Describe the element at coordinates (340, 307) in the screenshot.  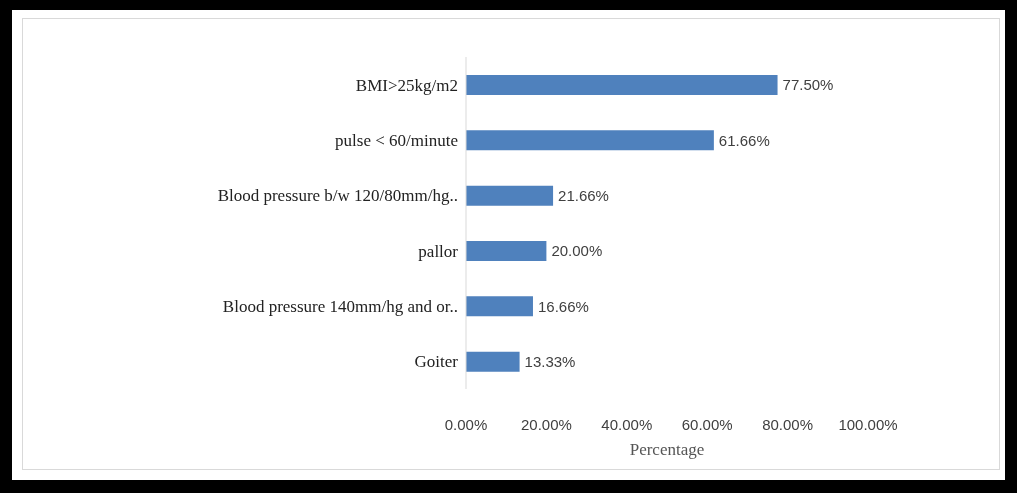
I see `y-tick-label: Blood pressure 140mm/hg and or..` at that location.